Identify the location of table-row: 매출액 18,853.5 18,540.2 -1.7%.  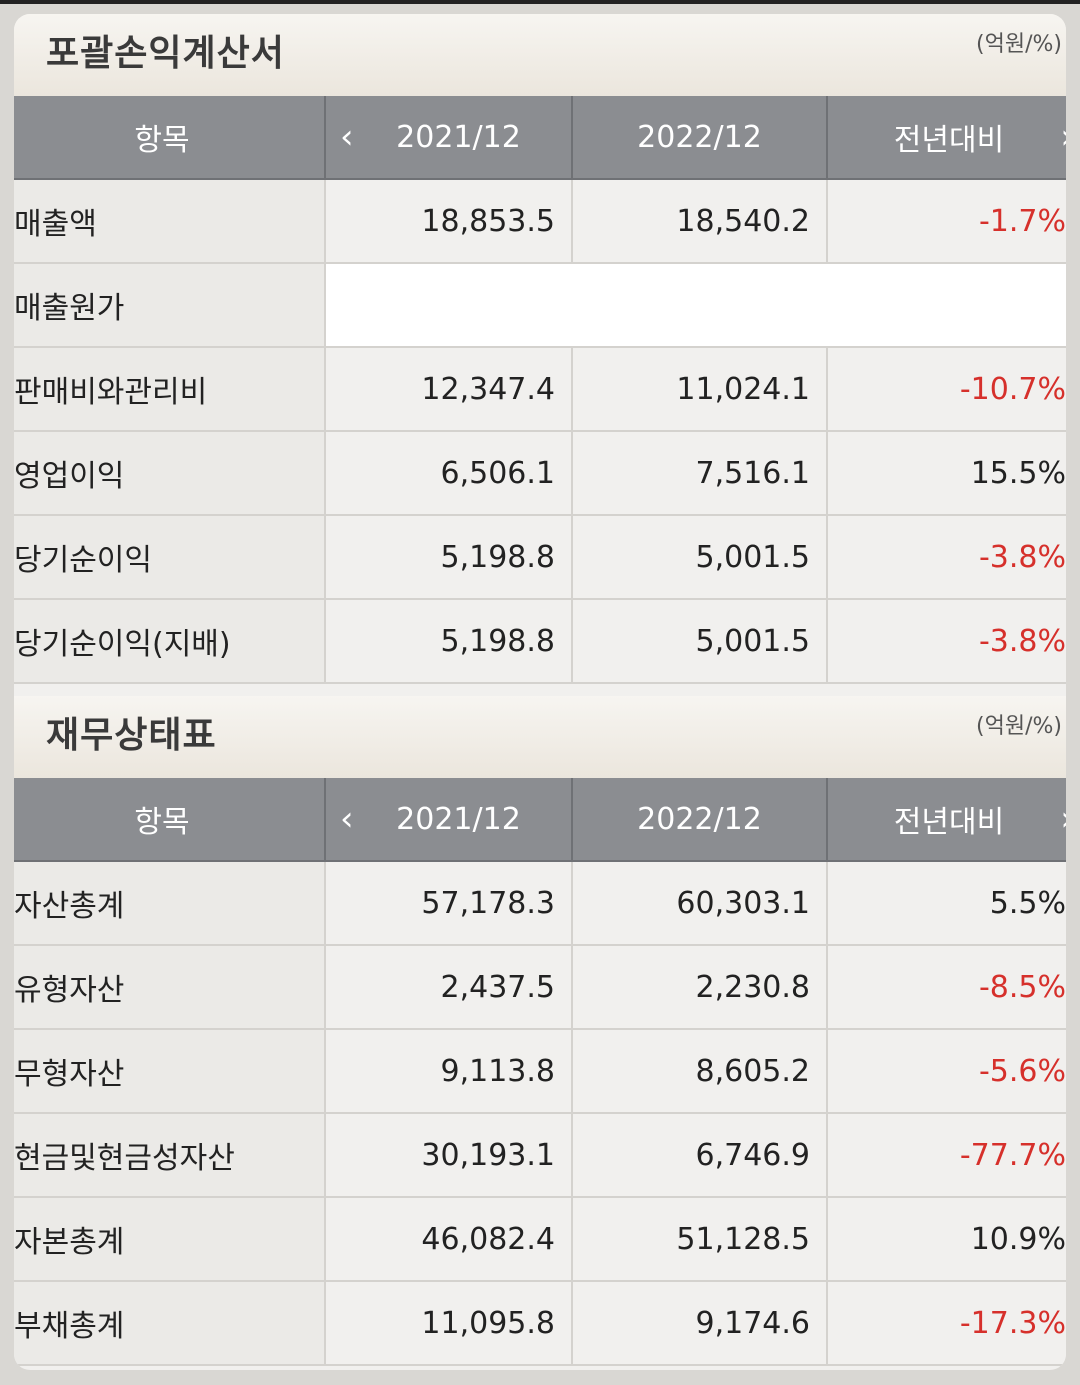
(540, 221).